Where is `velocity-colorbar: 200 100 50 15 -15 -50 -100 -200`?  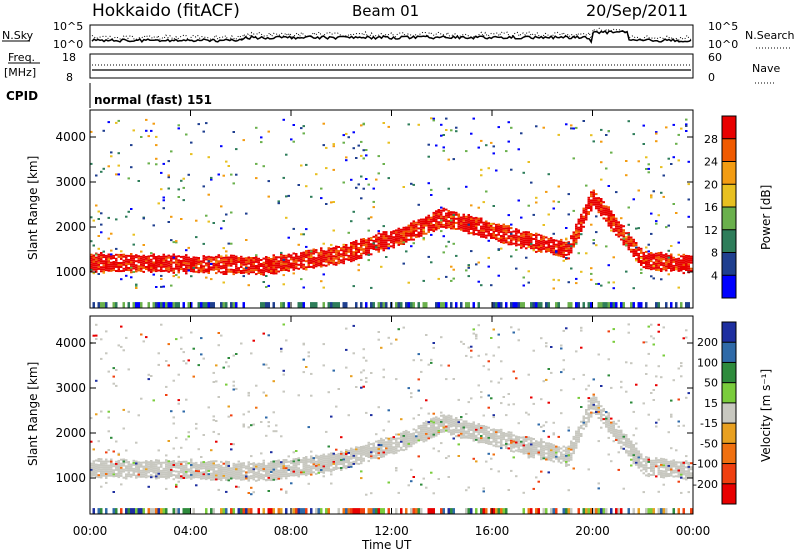
velocity-colorbar: 200 100 50 15 -15 -50 -100 -200 is located at coordinates (715, 413).